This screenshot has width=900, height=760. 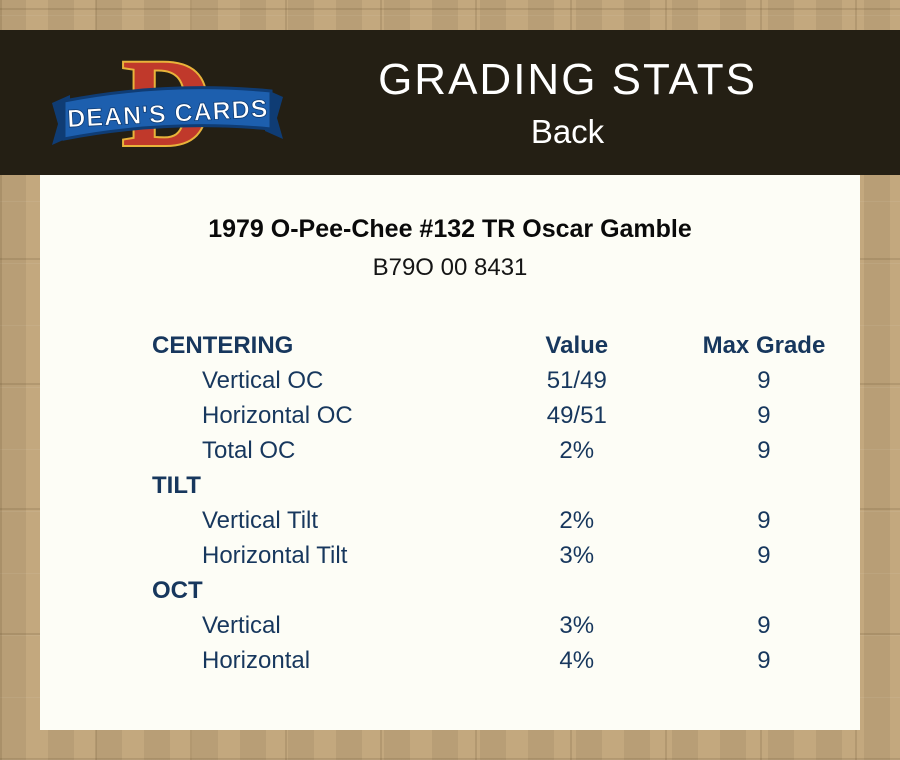 I want to click on row-value: 51/49, so click(x=576, y=380).